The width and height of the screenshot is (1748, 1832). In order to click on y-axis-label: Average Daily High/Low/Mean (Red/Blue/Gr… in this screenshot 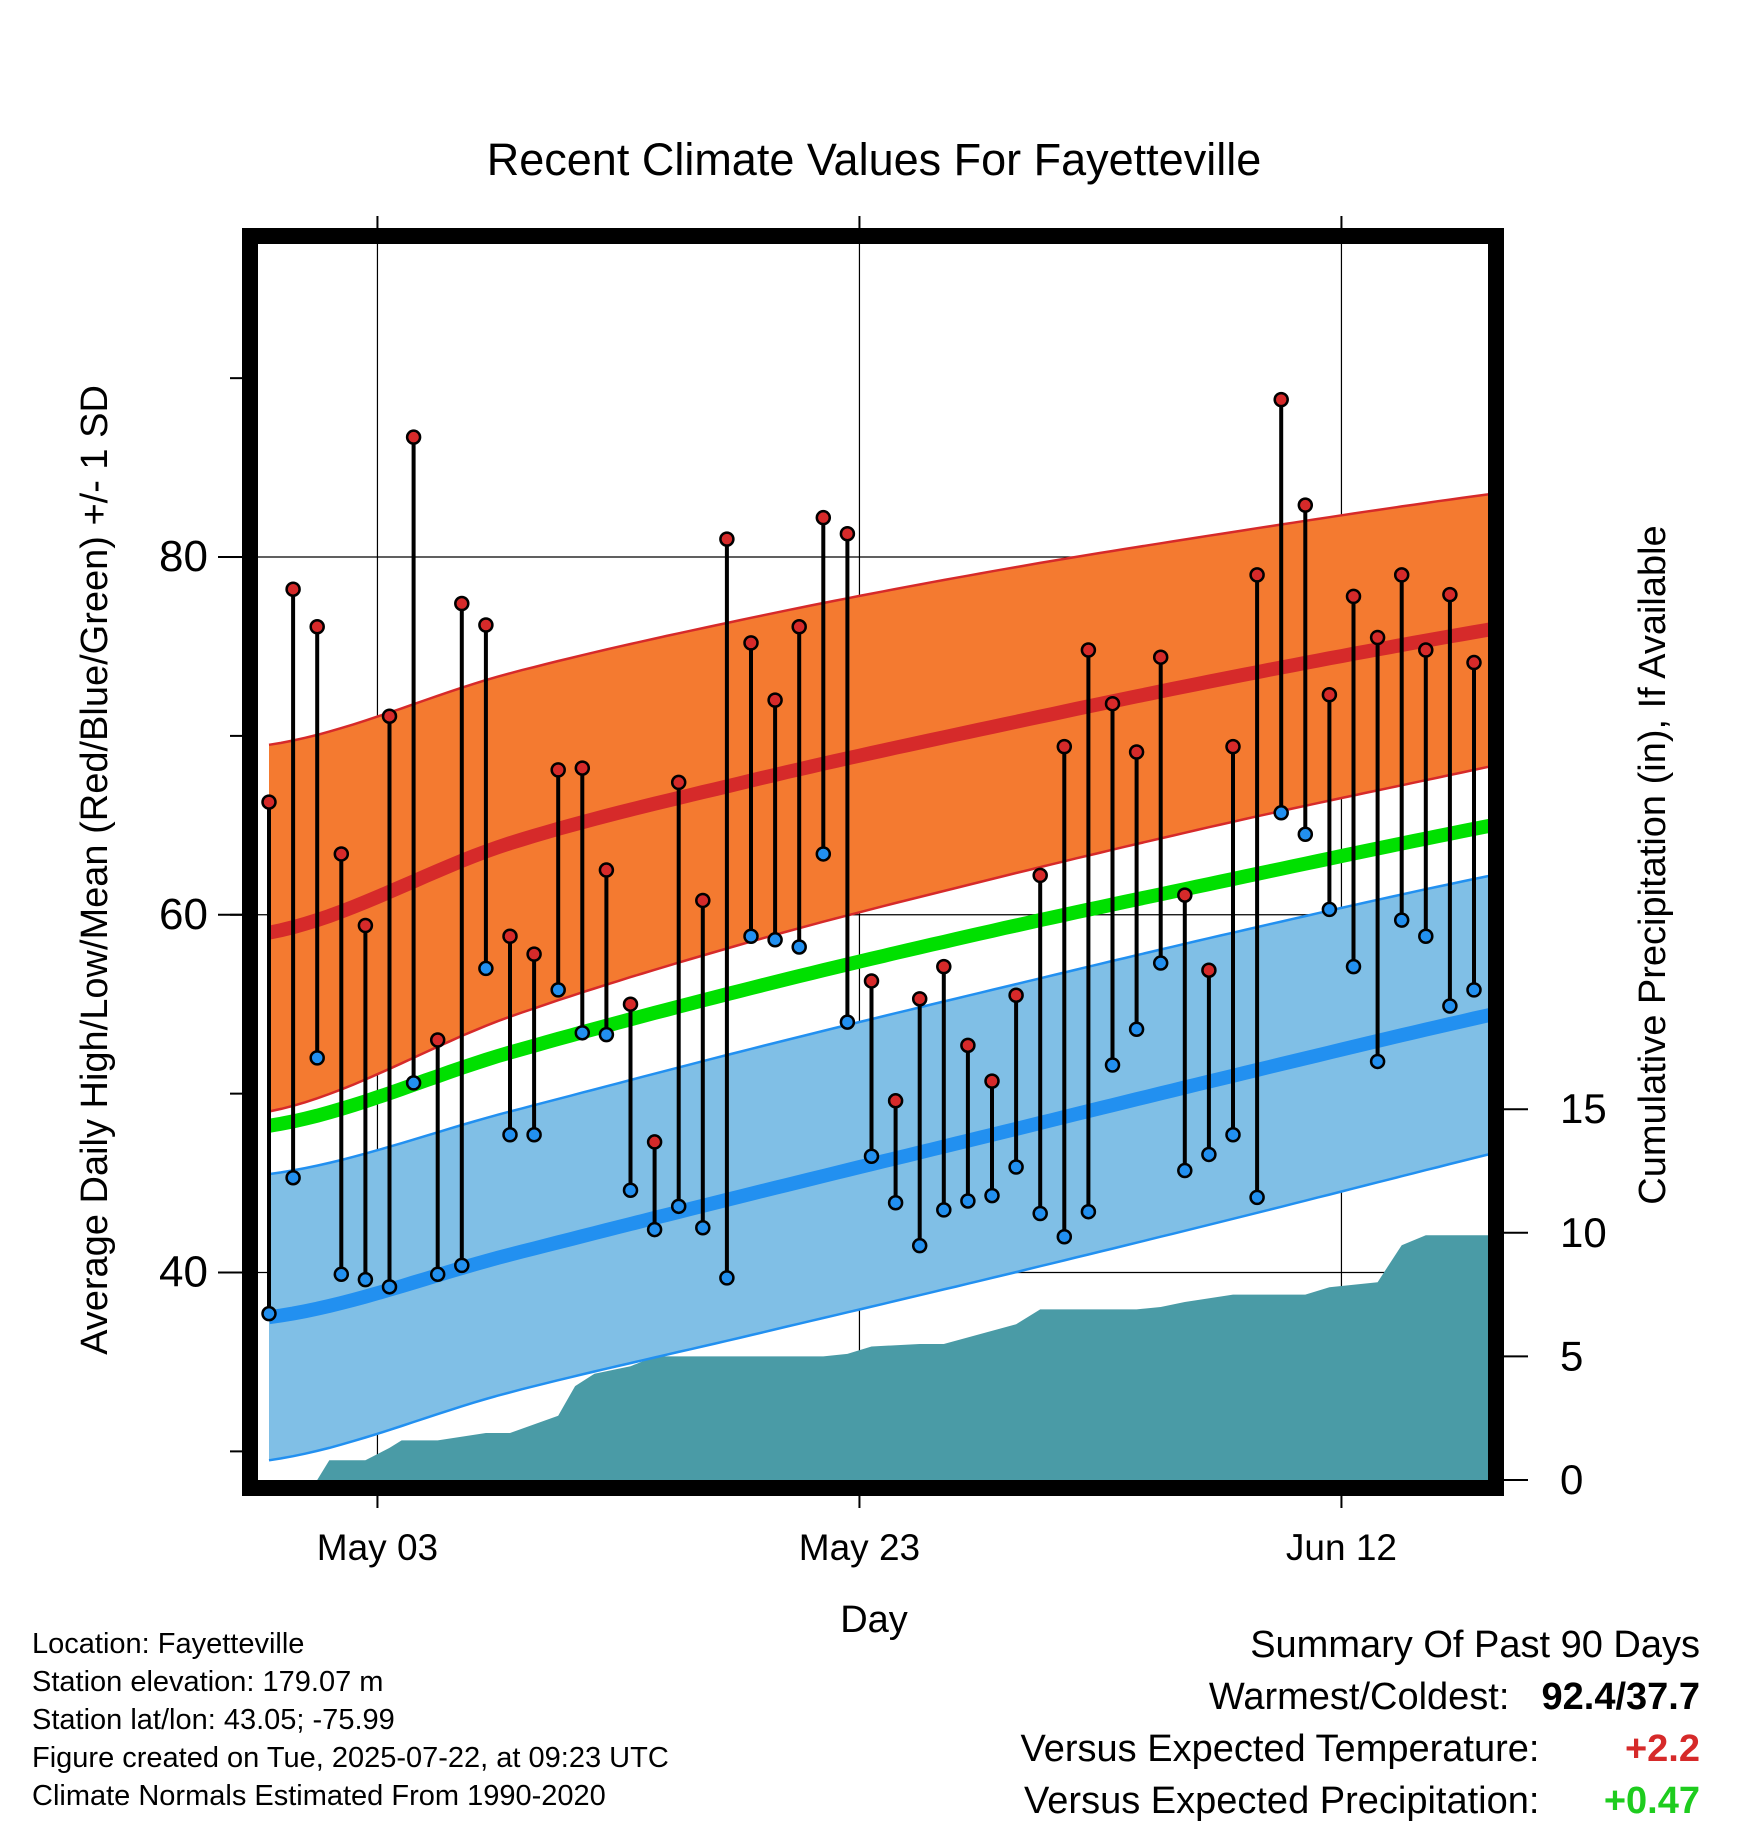, I will do `click(95, 870)`.